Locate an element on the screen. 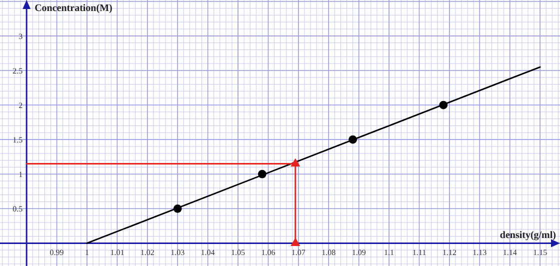  y-tick-label: 2 is located at coordinates (20, 105).